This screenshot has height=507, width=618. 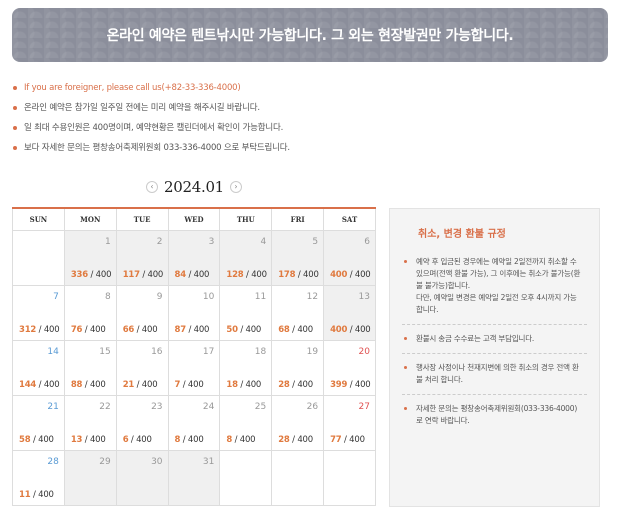 I want to click on notice-banner: 온라인 예약은 텐트낚시만 가능합니다. 그 외는 현장발권만 가능합니다., so click(x=310, y=35).